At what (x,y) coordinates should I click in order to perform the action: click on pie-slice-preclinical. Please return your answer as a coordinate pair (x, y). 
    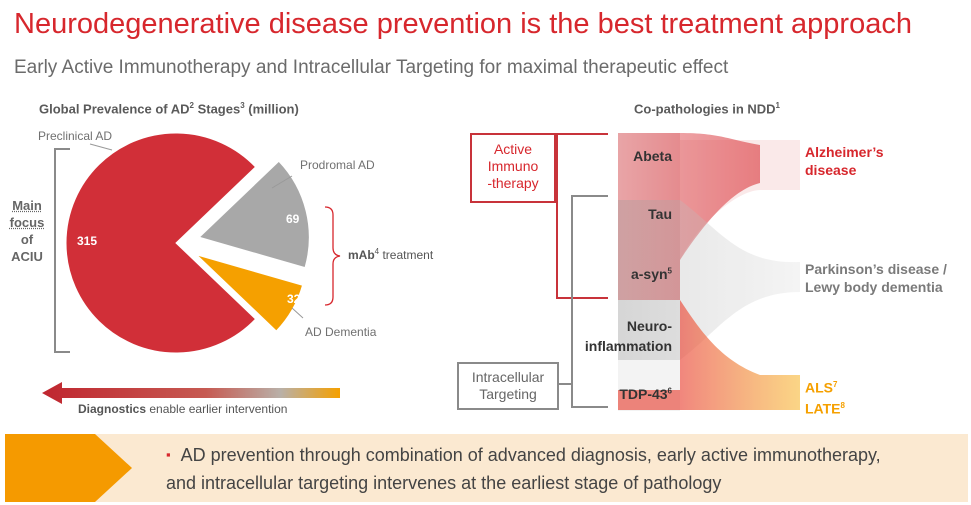
    Looking at the image, I should click on (161, 243).